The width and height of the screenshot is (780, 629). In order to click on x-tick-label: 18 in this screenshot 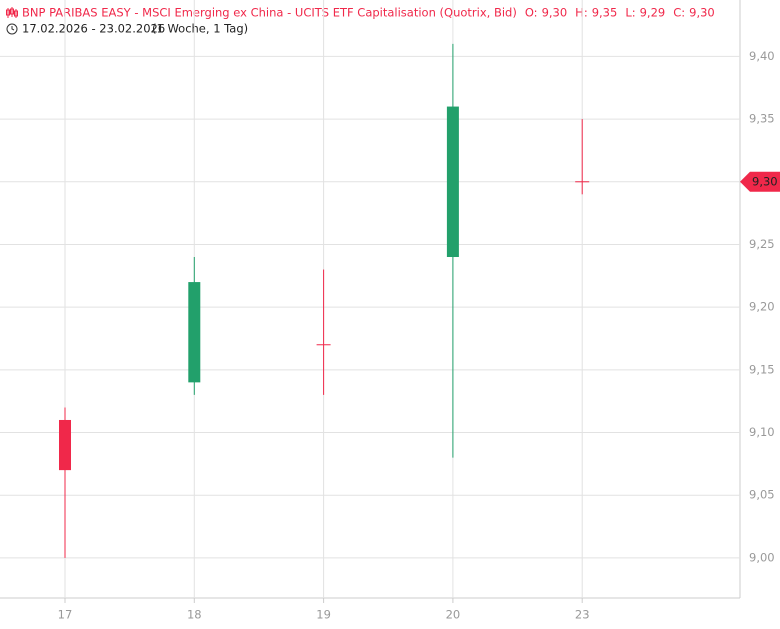, I will do `click(194, 615)`.